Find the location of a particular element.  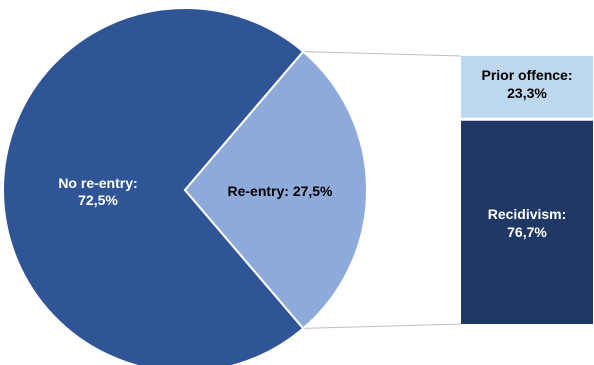

bar-segment-recidivism is located at coordinates (527, 222).